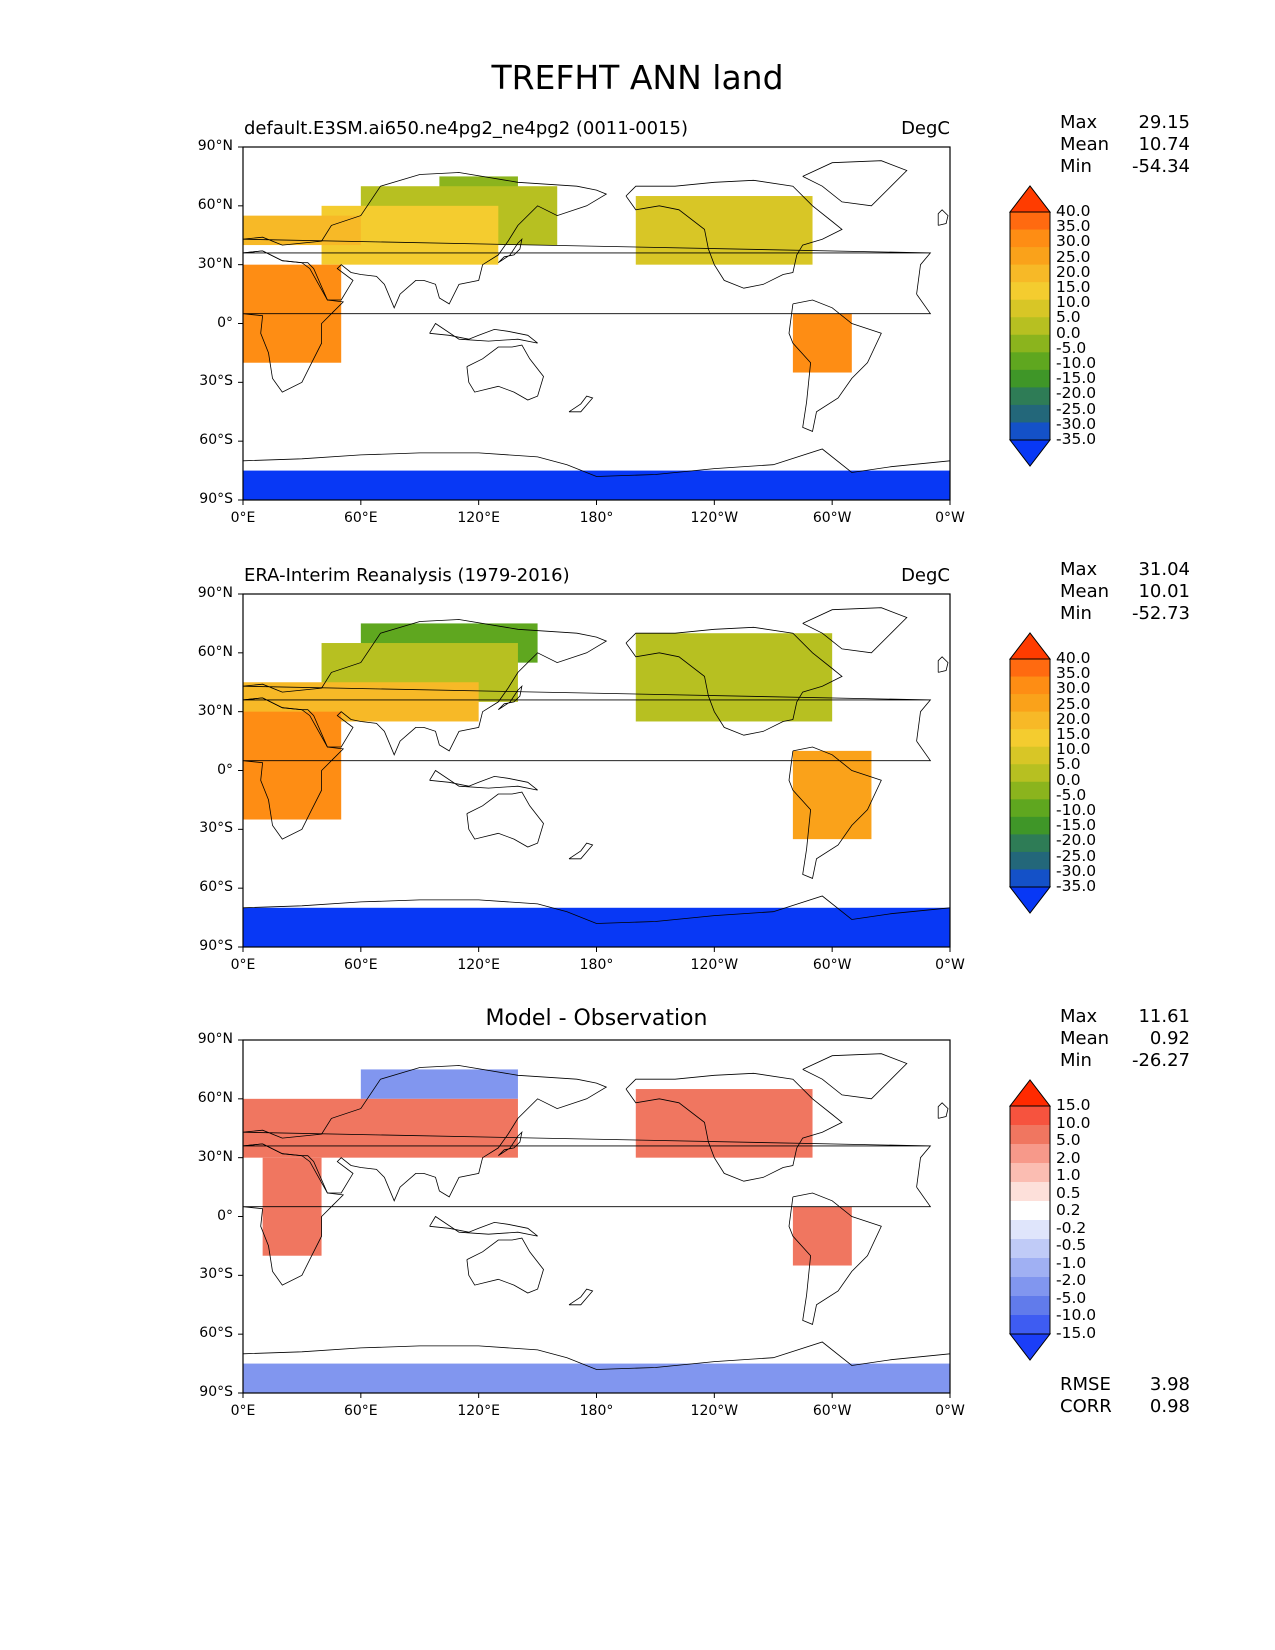 This screenshot has width=1275, height=1650. I want to click on corr-label: CORR, so click(1086, 1406).